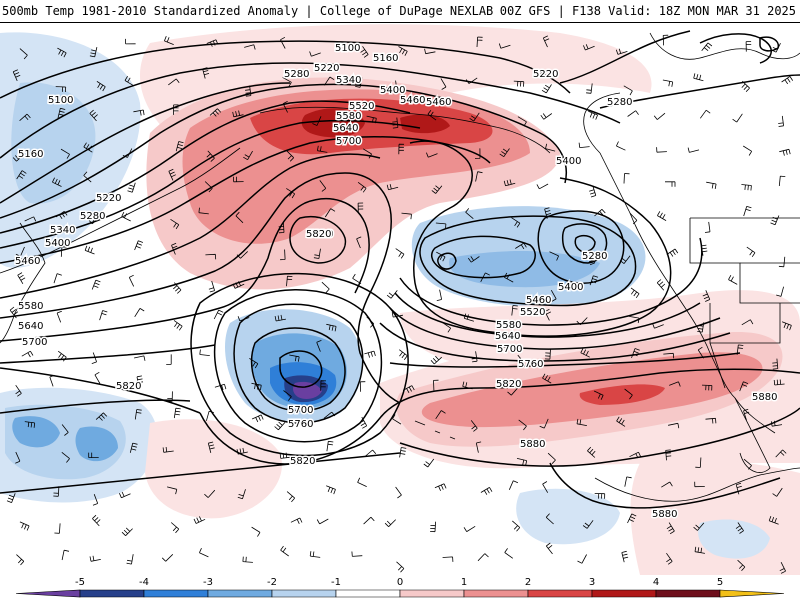  I want to click on state-border, so click(745, 323).